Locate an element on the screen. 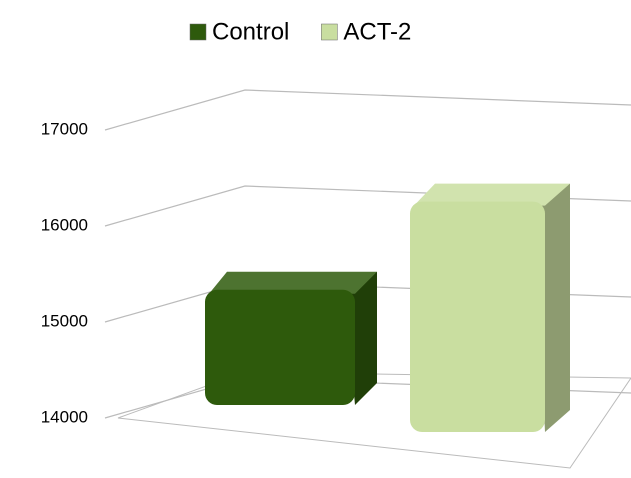 Image resolution: width=631 pixels, height=478 pixels. legend: Control ACT-2 is located at coordinates (300, 31).